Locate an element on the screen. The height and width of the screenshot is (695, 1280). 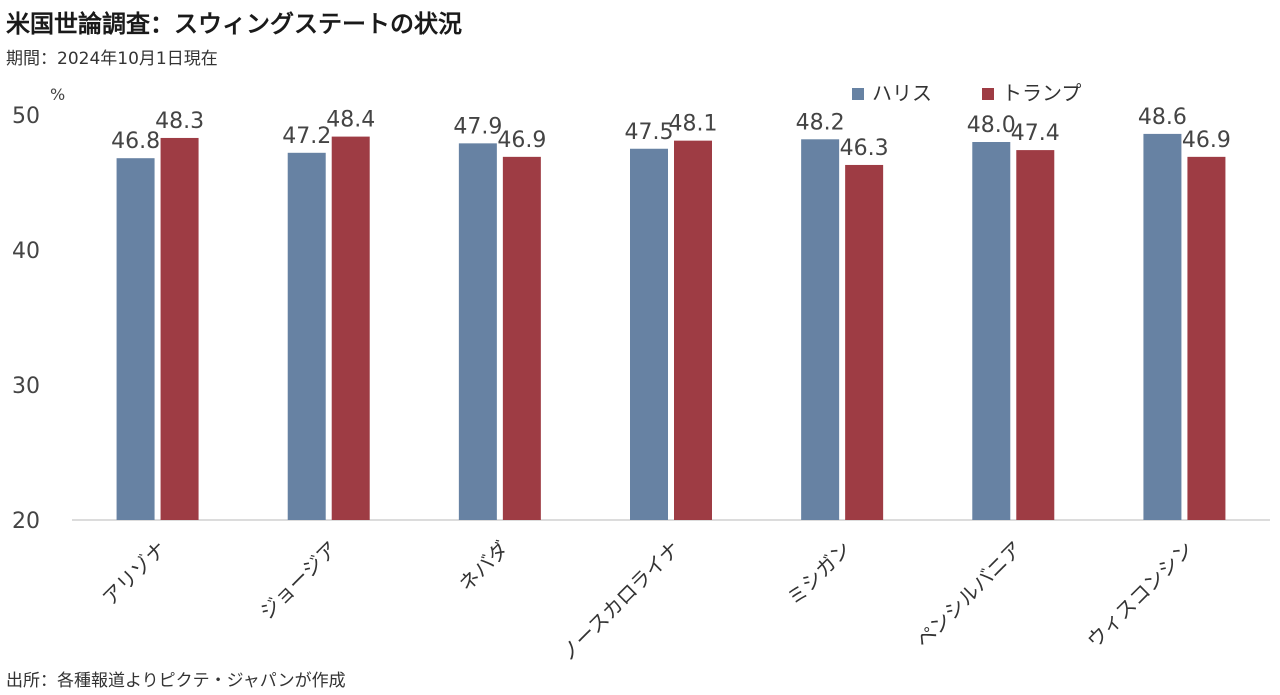
category-label: ウィスコンシン is located at coordinates (1140, 595).